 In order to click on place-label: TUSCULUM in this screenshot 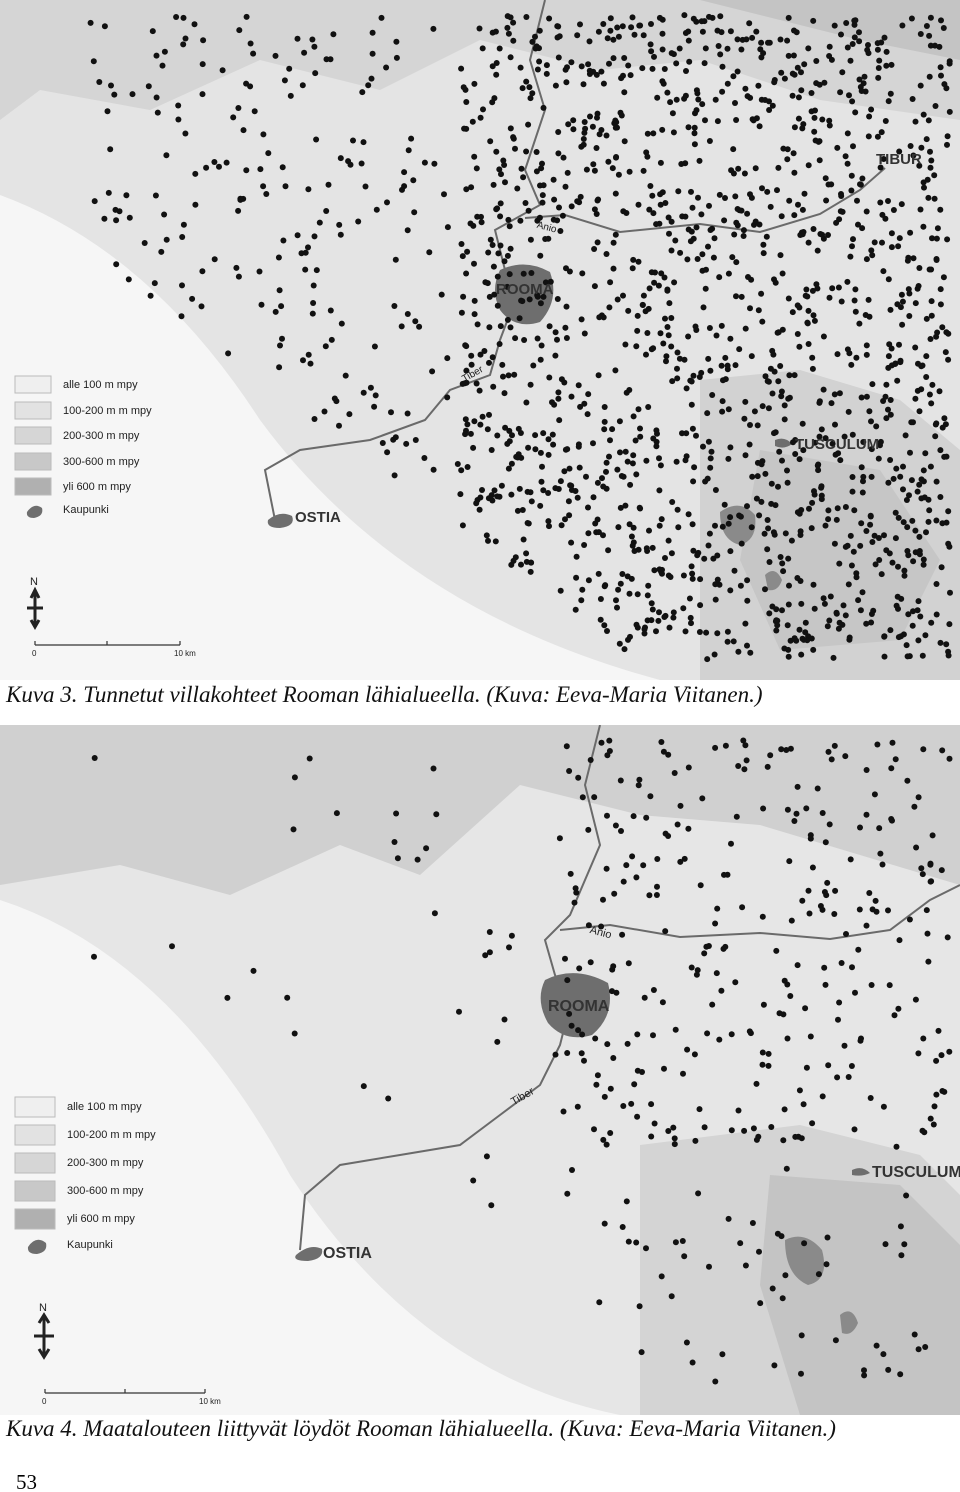, I will do `click(916, 1172)`.